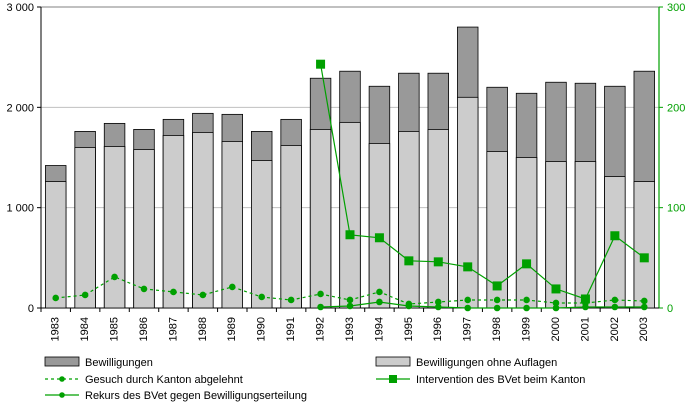 This screenshot has width=689, height=409. I want to click on x-tick-label: 1984, so click(85, 329).